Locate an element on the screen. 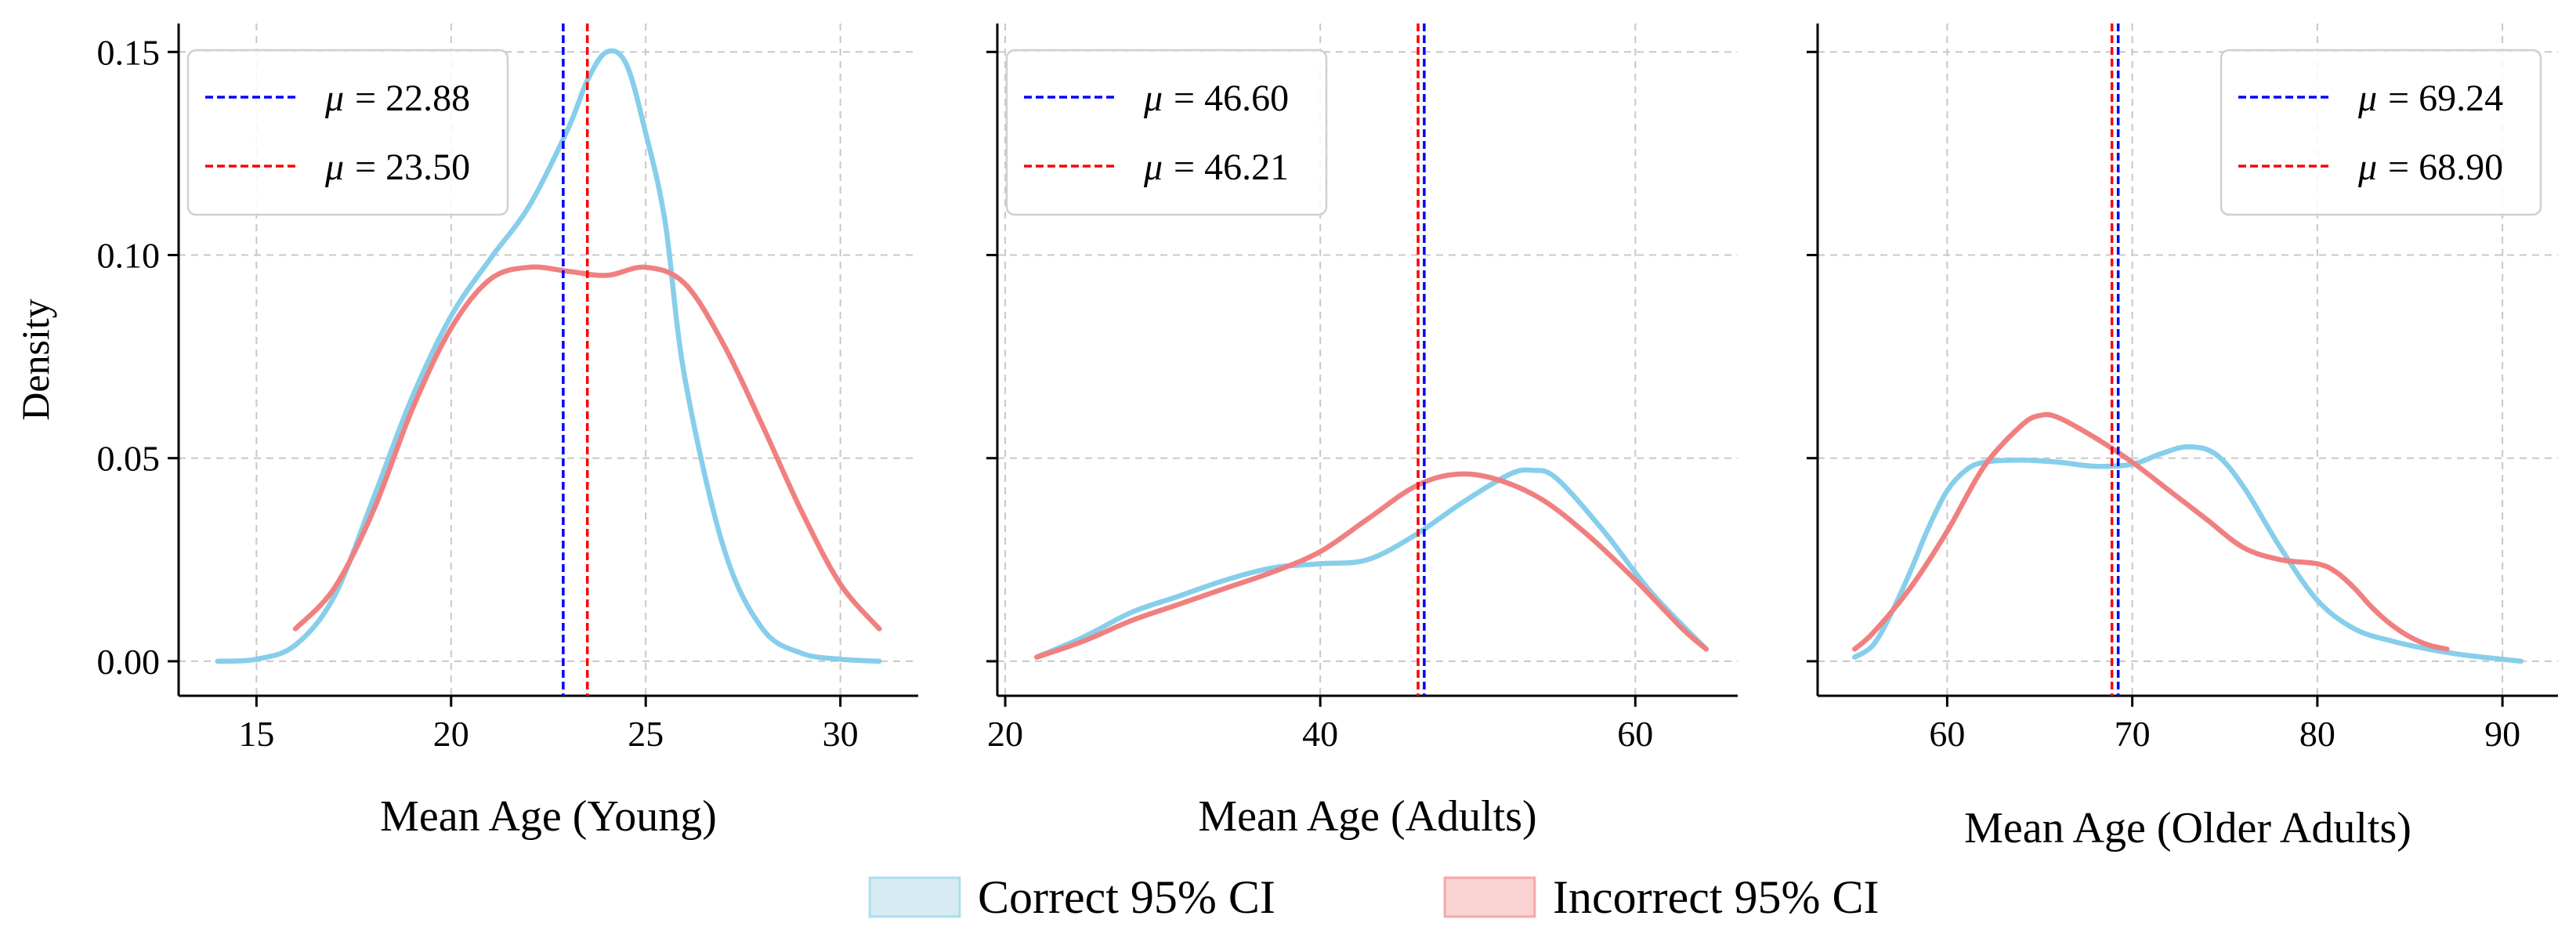 The image size is (2576, 952). y-tick-label: 0.10 is located at coordinates (129, 256).